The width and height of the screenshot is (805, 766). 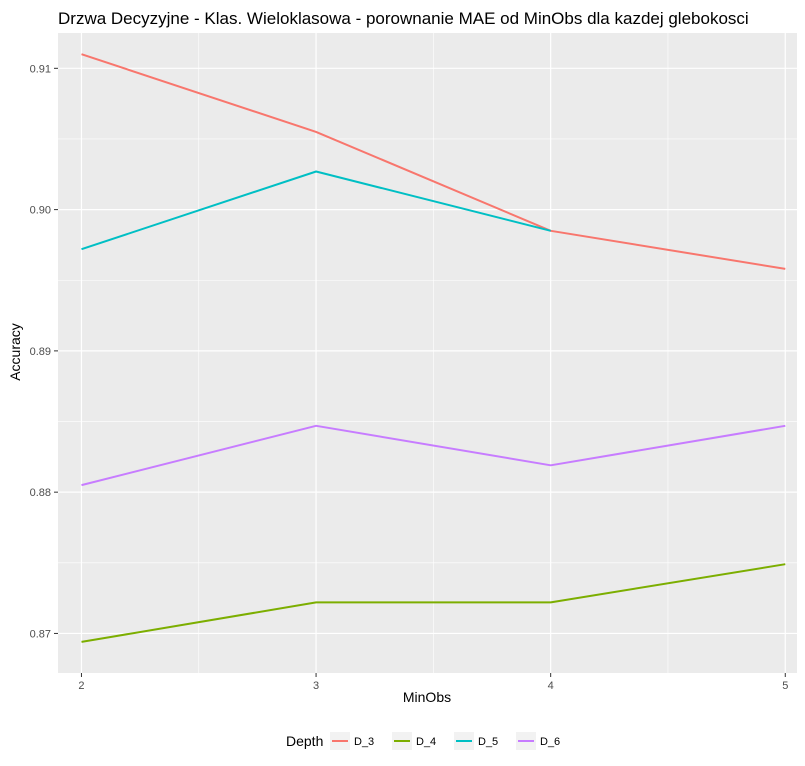 What do you see at coordinates (40, 352) in the screenshot?
I see `y-tick-label: 0.89` at bounding box center [40, 352].